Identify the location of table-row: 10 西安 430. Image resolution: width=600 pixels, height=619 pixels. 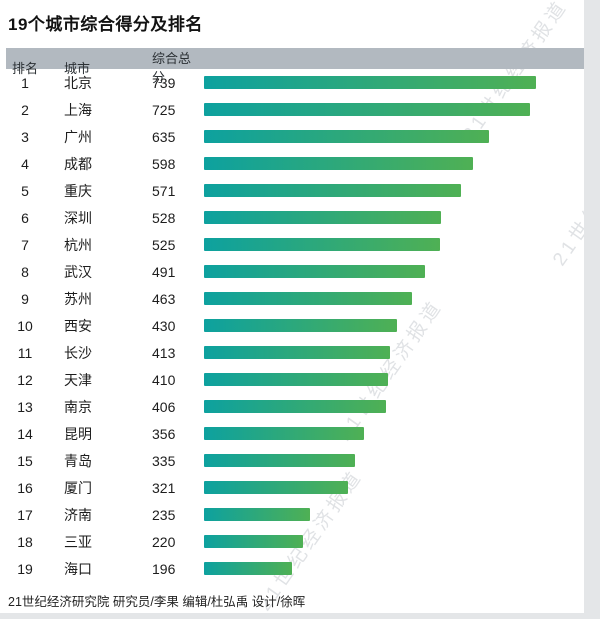
(295, 325).